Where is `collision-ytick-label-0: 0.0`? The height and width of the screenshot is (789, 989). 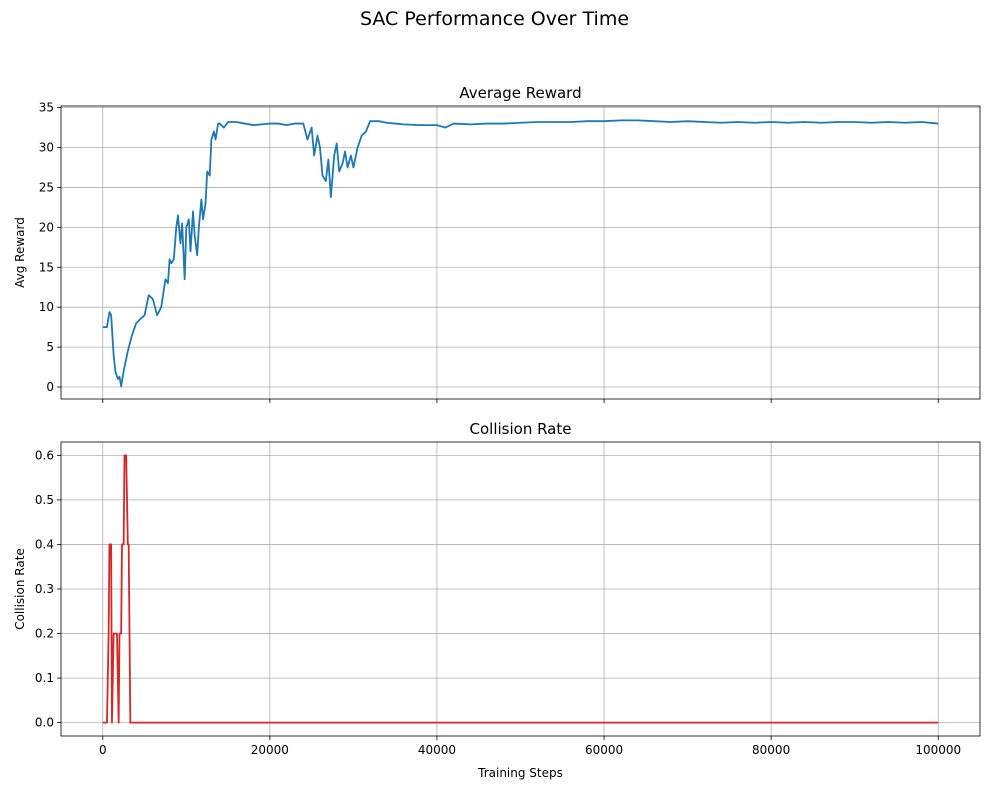
collision-ytick-label-0: 0.0 is located at coordinates (44, 723).